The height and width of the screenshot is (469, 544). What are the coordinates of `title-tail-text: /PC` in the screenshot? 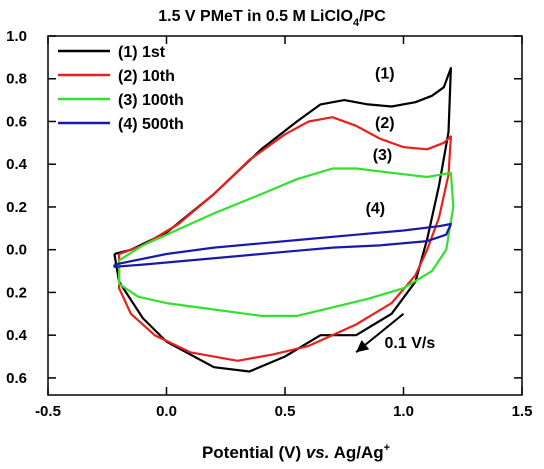 It's located at (372, 16).